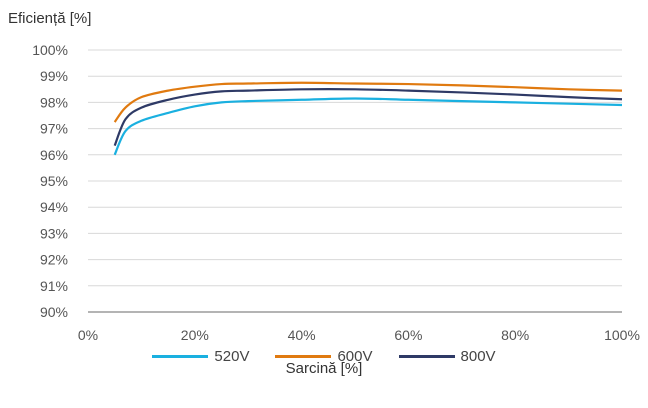 The width and height of the screenshot is (648, 408). Describe the element at coordinates (54, 76) in the screenshot. I see `y-tick-label: 99%` at that location.